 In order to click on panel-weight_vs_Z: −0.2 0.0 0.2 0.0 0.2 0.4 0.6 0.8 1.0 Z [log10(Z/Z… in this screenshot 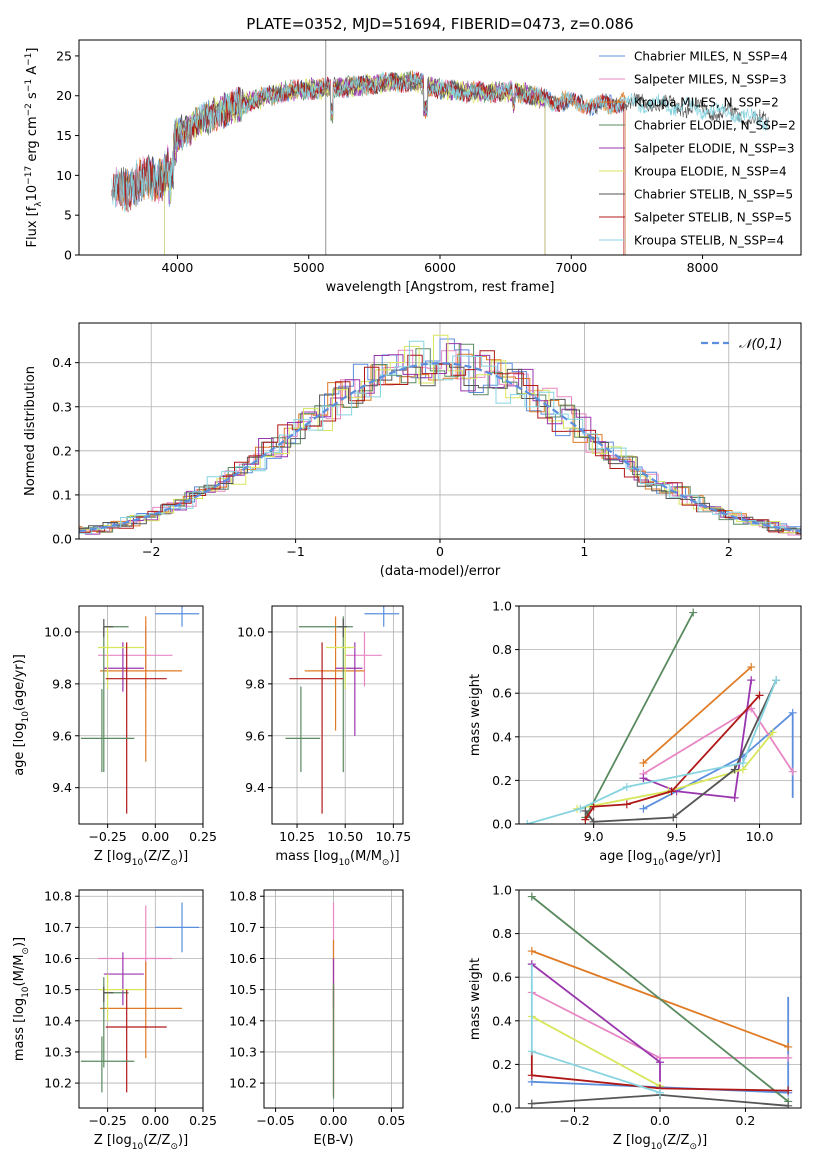, I will do `click(635, 1017)`.